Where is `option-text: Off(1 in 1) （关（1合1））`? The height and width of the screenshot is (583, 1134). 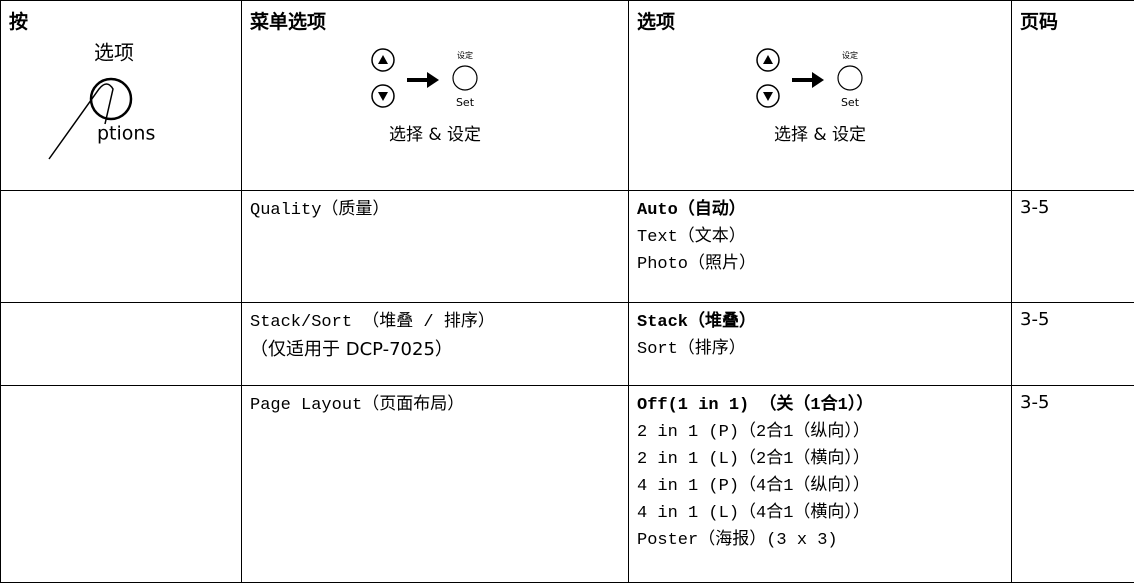
option-text: Off(1 in 1) （关（1合1）） is located at coordinates (820, 405).